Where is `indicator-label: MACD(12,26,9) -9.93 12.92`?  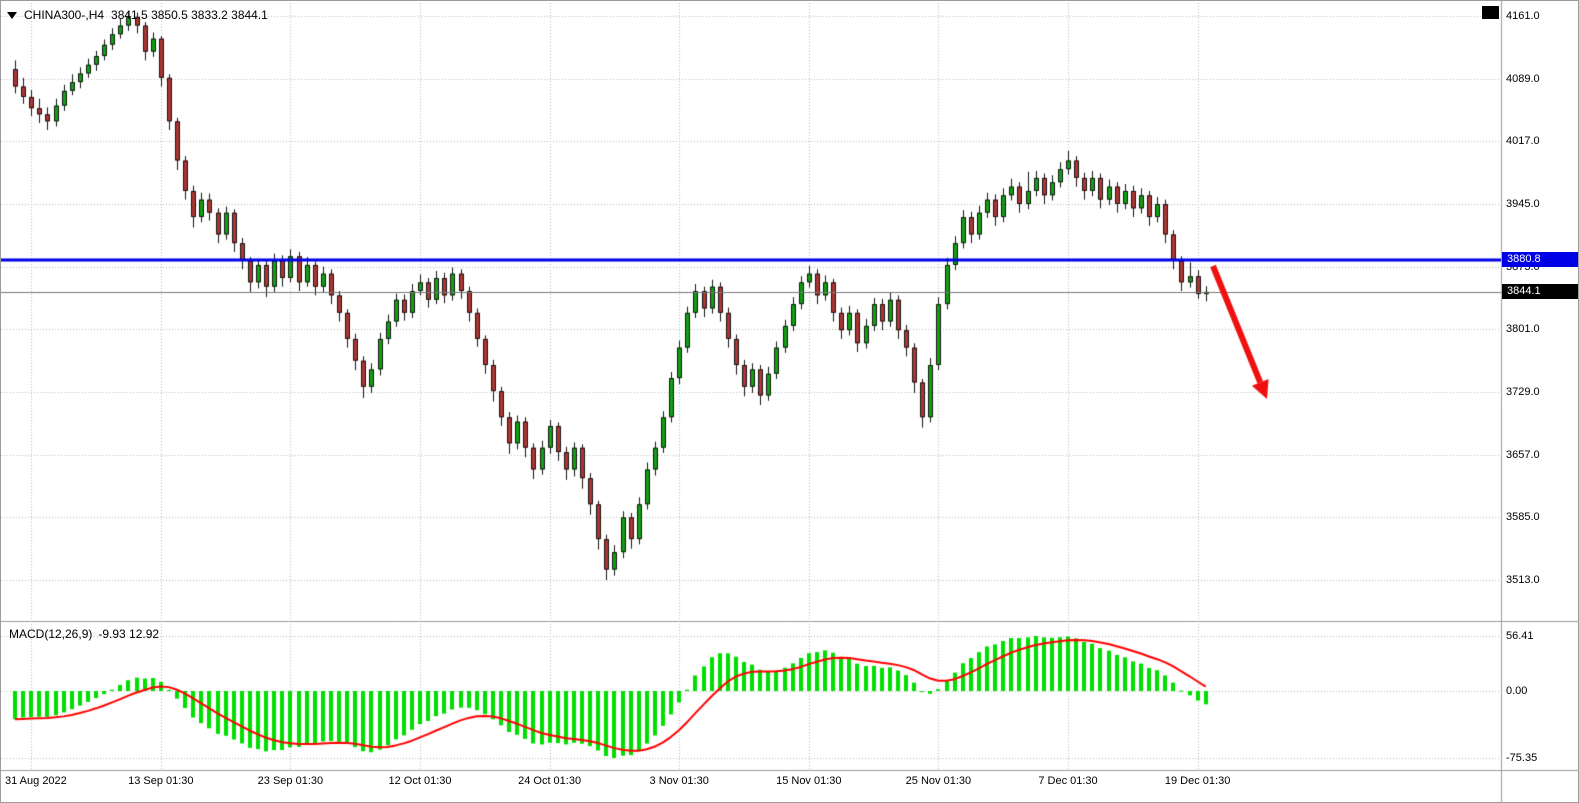 indicator-label: MACD(12,26,9) -9.93 12.92 is located at coordinates (84, 634).